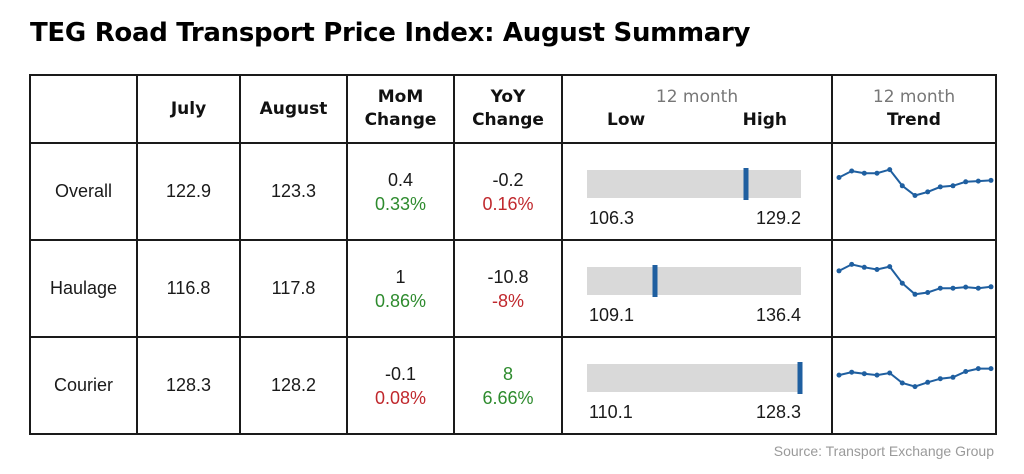  I want to click on mom-change-cell: 1 0.86%, so click(400, 288).